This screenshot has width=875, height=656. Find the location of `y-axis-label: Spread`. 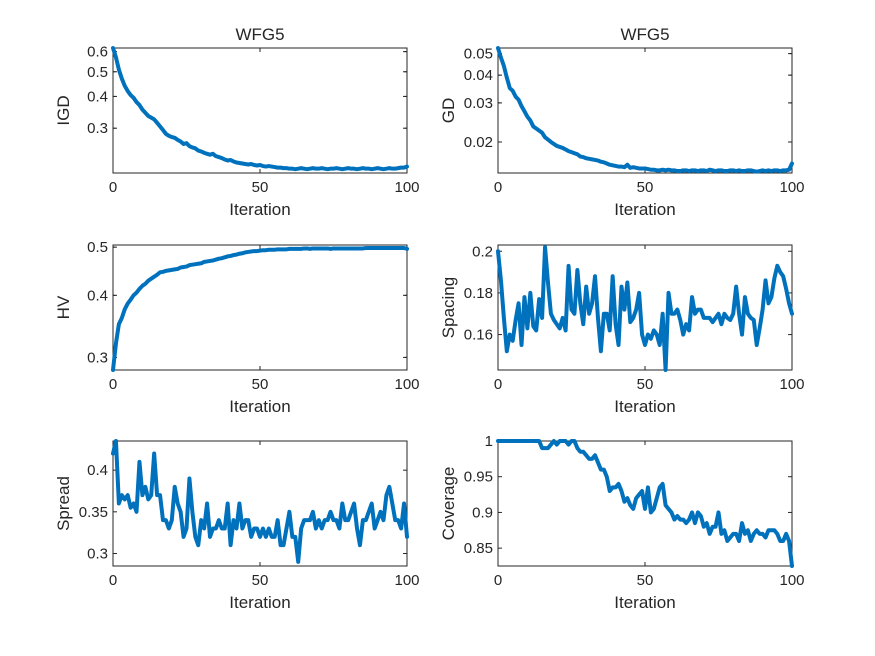

y-axis-label: Spread is located at coordinates (63, 503).